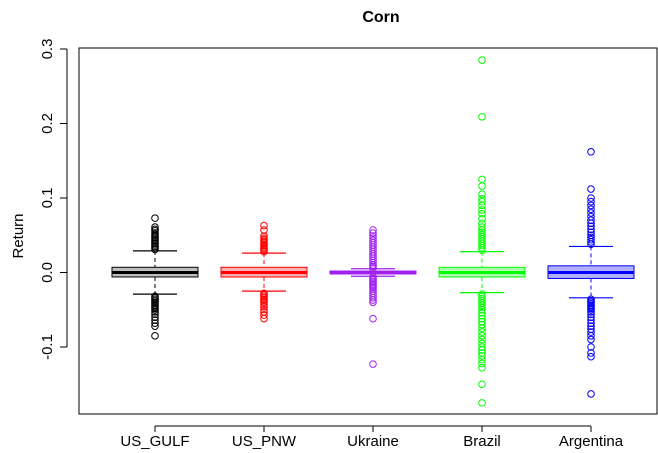 Image resolution: width=658 pixels, height=453 pixels. What do you see at coordinates (47, 49) in the screenshot?
I see `y-tick-label: 0.3` at bounding box center [47, 49].